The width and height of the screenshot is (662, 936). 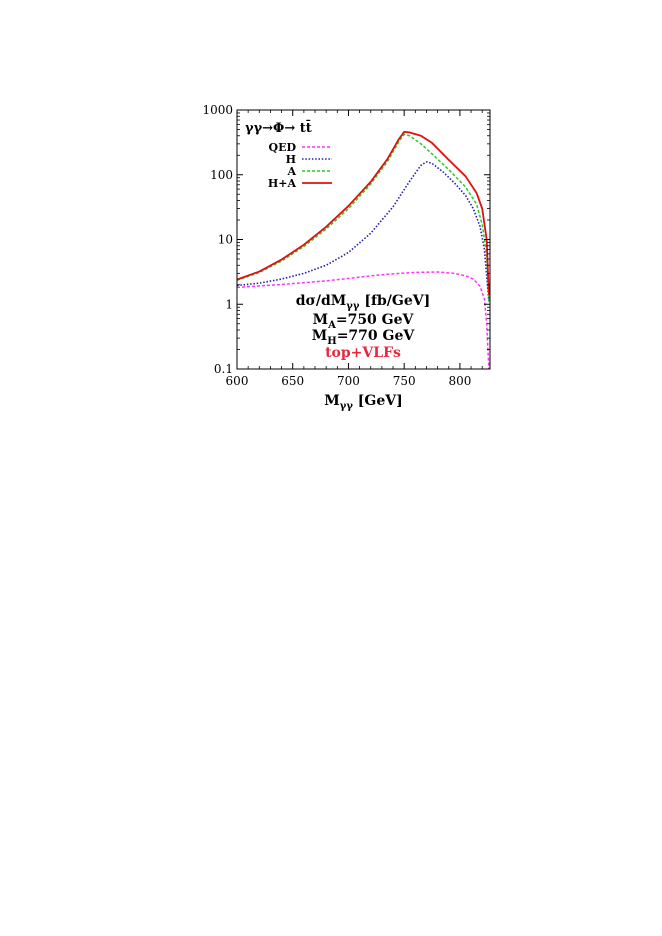 What do you see at coordinates (363, 402) in the screenshot?
I see `x-axis-label: Mγγ [GeV]` at bounding box center [363, 402].